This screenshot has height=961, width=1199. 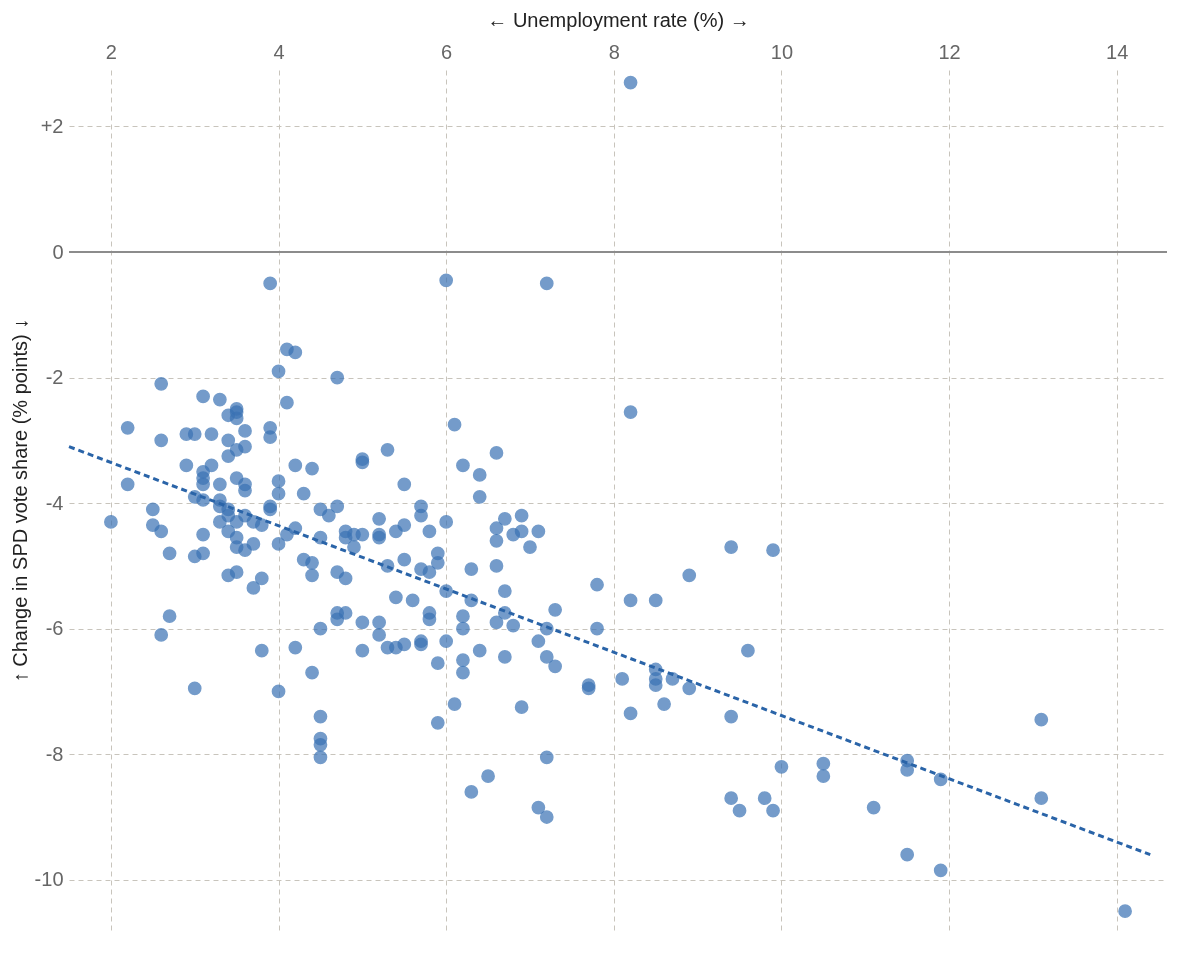 What do you see at coordinates (58, 251) in the screenshot?
I see `y-tick-label: 0` at bounding box center [58, 251].